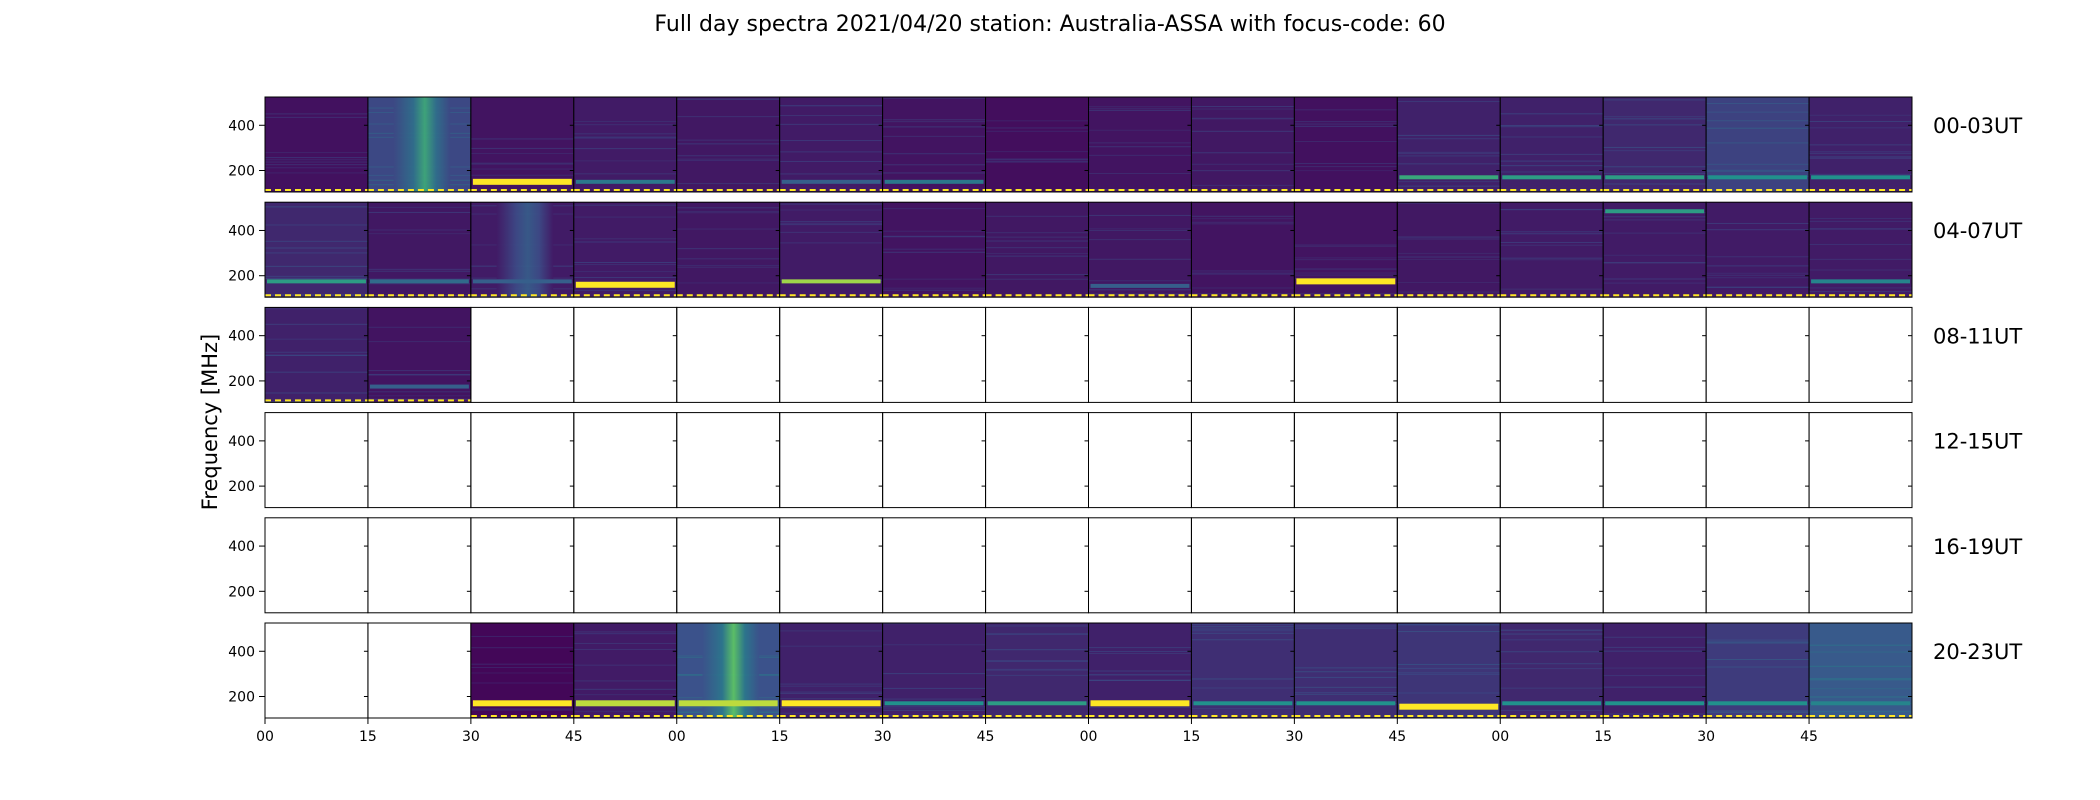  Describe the element at coordinates (471, 737) in the screenshot. I see `x-tick-label: 30` at that location.